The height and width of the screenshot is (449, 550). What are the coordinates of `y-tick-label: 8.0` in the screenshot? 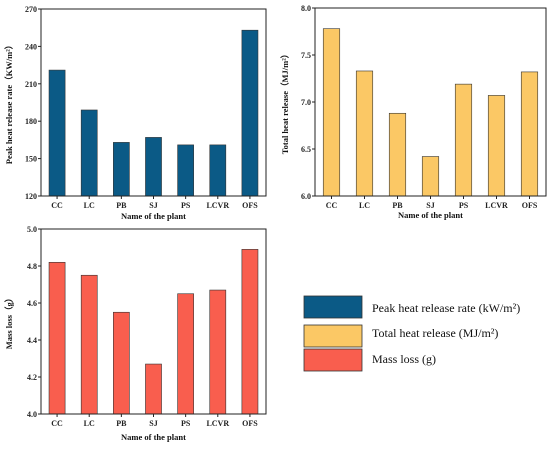 It's located at (306, 8).